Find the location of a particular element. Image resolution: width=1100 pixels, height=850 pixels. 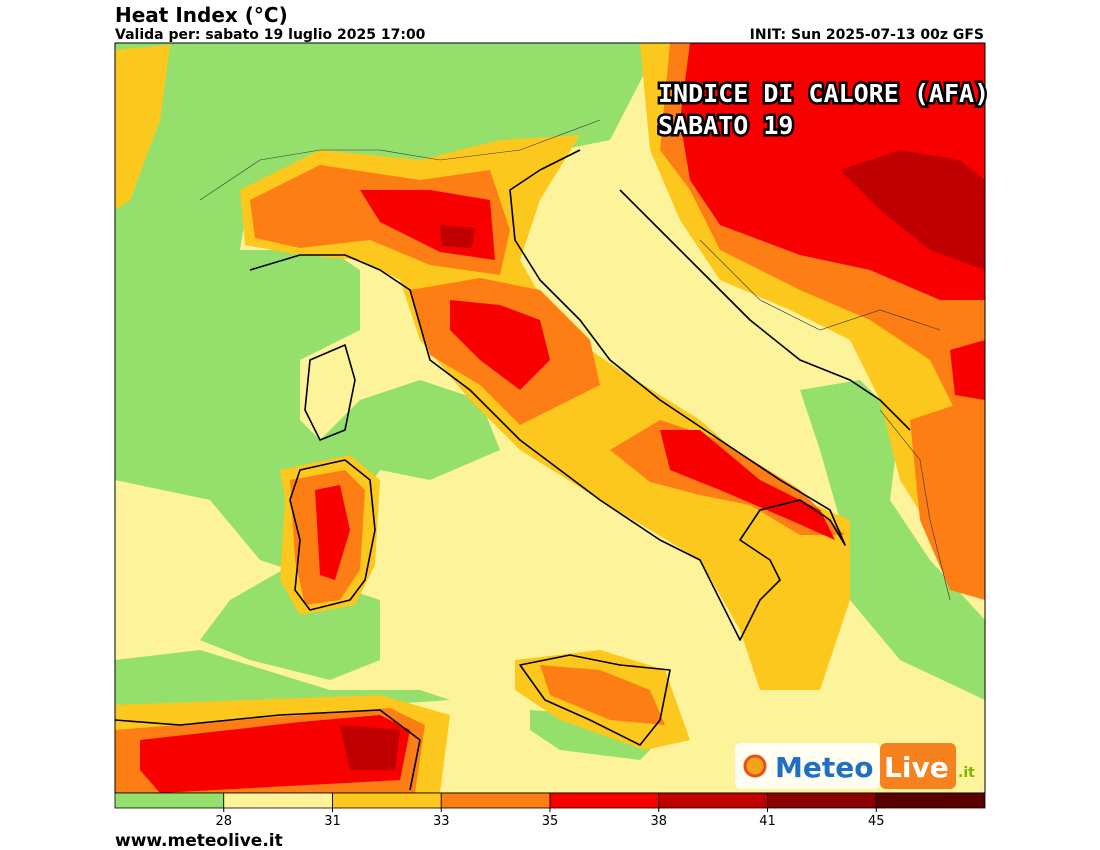

logo-live: Live is located at coordinates (916, 767).